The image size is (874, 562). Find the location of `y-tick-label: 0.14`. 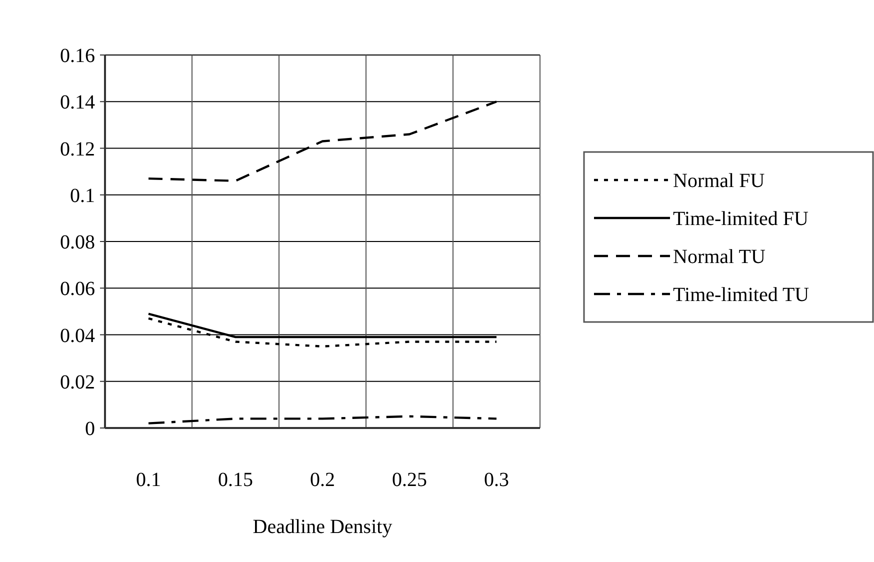

y-tick-label: 0.14 is located at coordinates (77, 103).